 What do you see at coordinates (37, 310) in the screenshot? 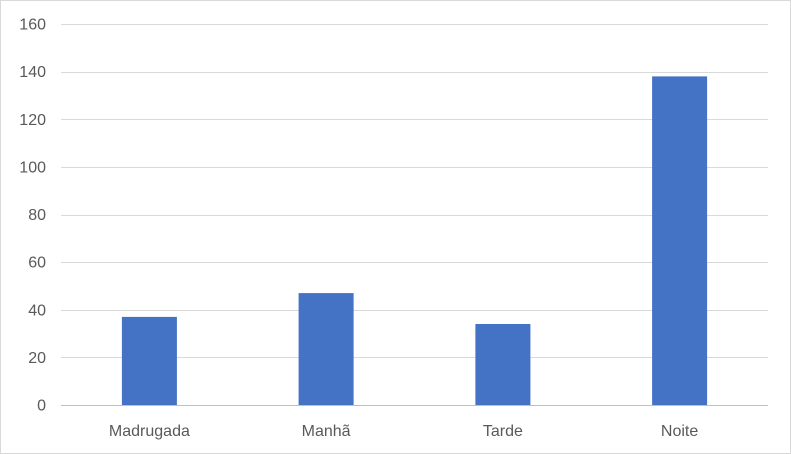
I see `y-tick-label: 40` at bounding box center [37, 310].